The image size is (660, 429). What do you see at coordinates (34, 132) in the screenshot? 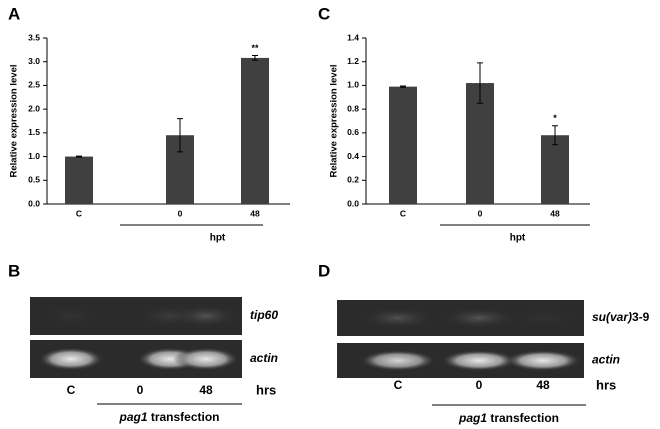
I see `y-tick-label: 1.5` at bounding box center [34, 132].